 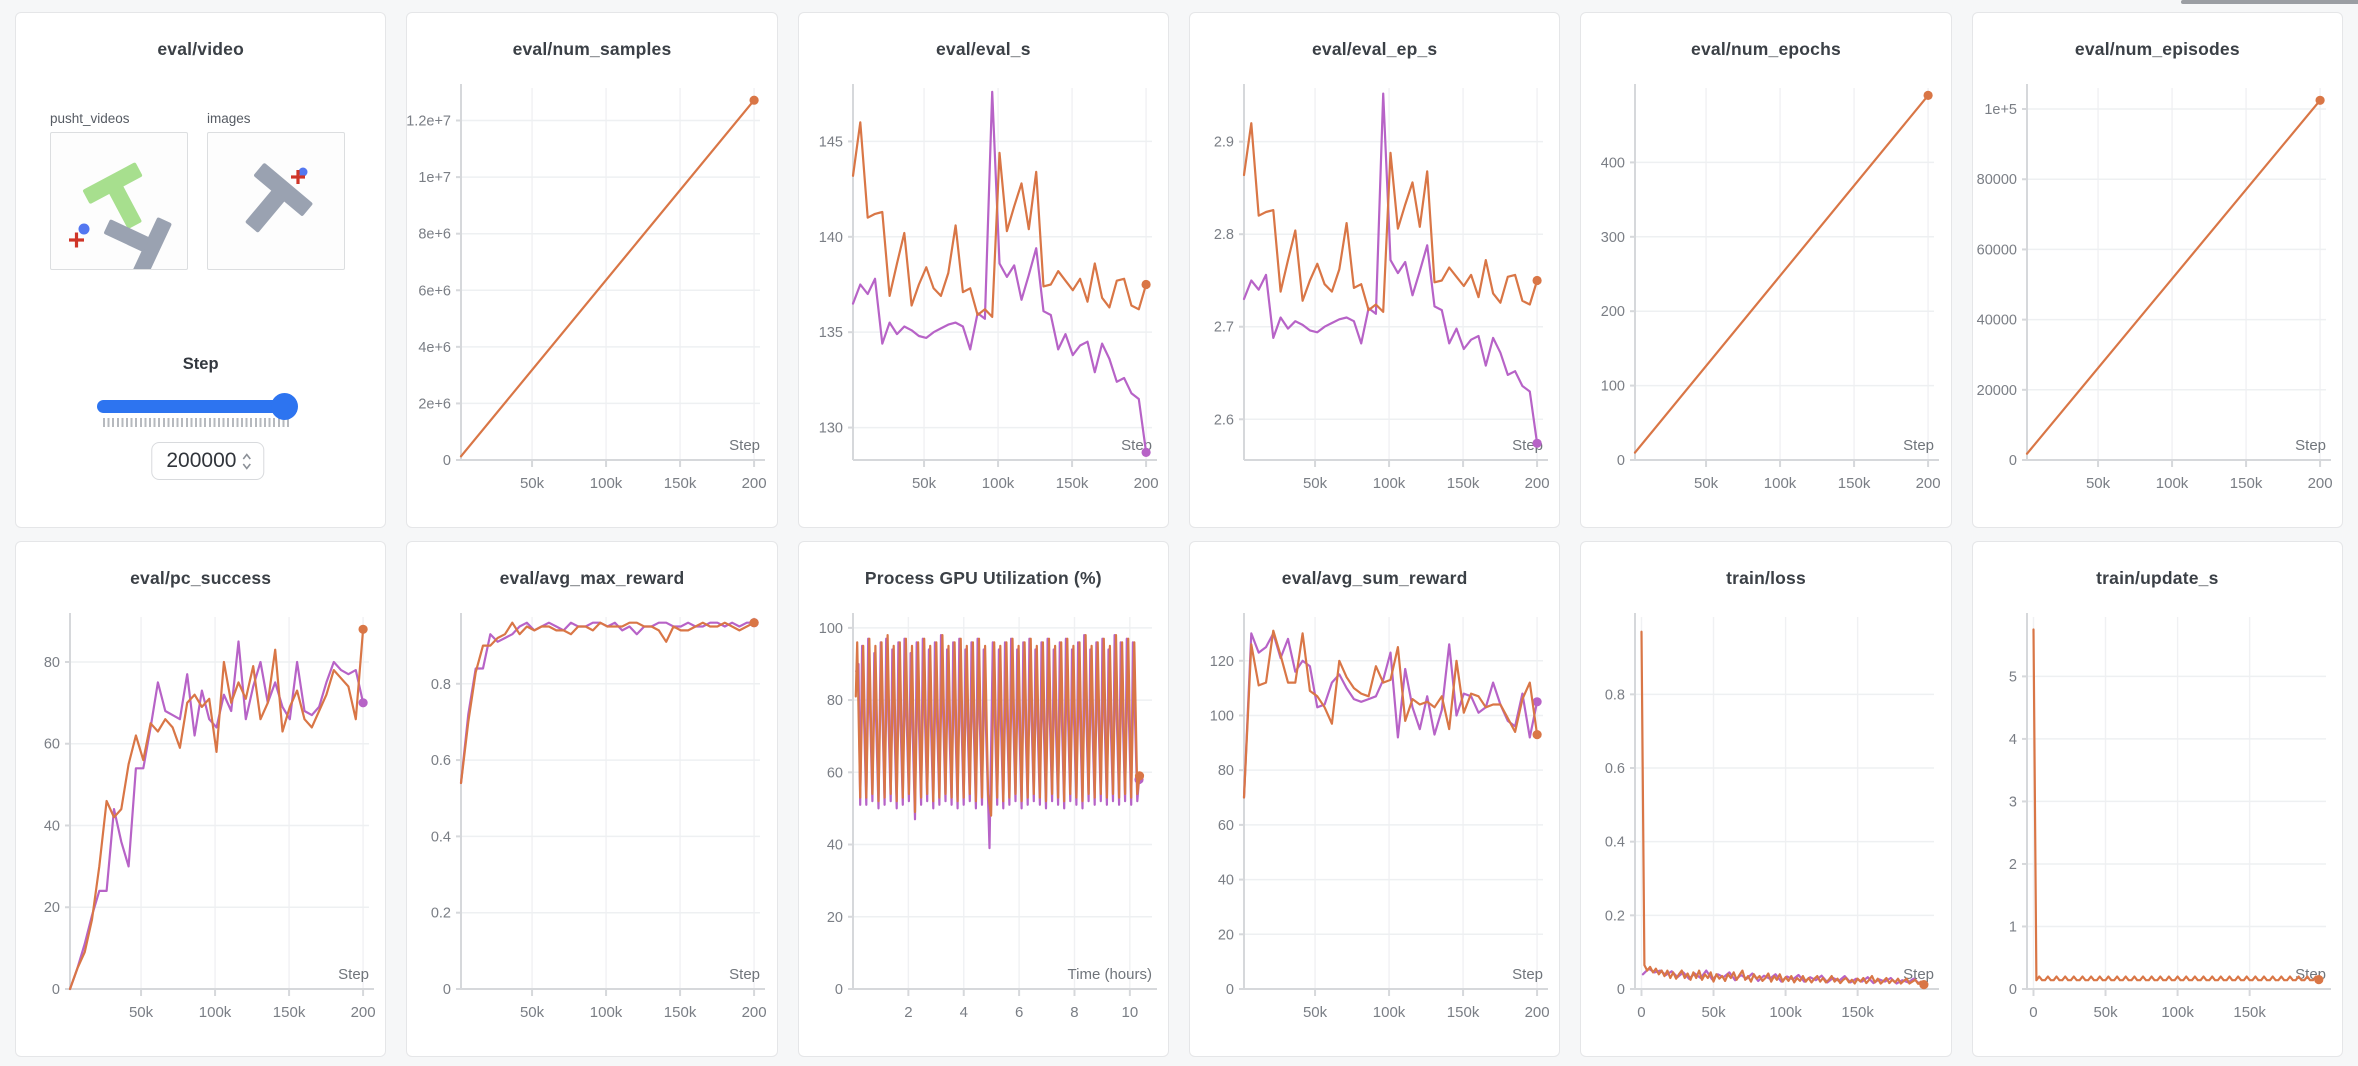 I want to click on svg-text: 2.9, so click(x=1224, y=143).